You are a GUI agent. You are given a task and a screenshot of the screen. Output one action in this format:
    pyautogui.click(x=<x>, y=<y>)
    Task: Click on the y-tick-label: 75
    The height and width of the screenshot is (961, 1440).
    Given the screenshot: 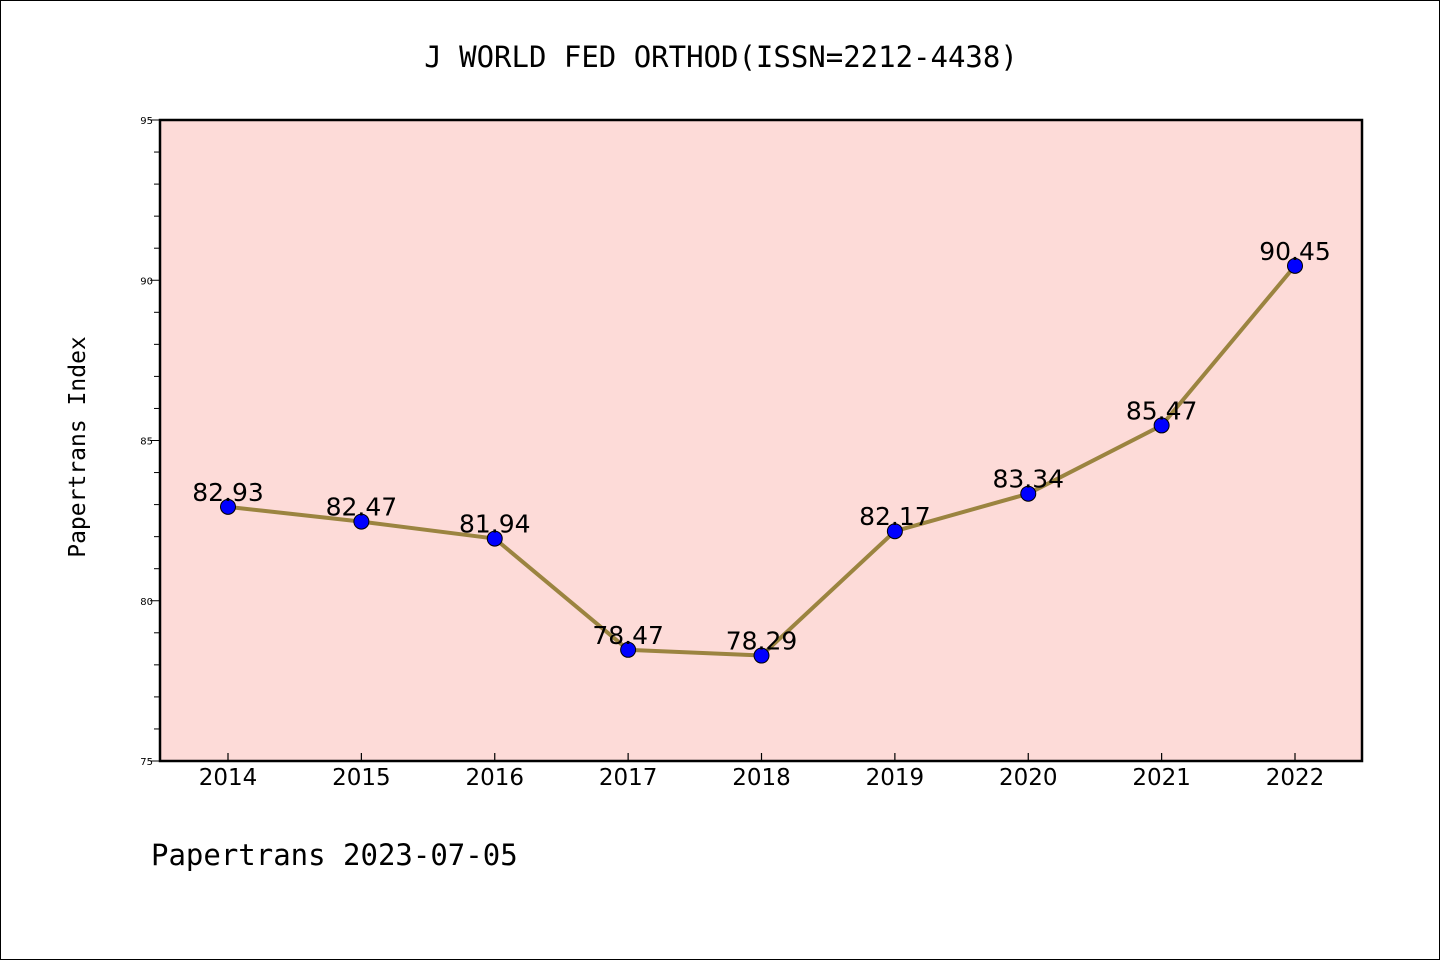 What is the action you would take?
    pyautogui.click(x=146, y=762)
    